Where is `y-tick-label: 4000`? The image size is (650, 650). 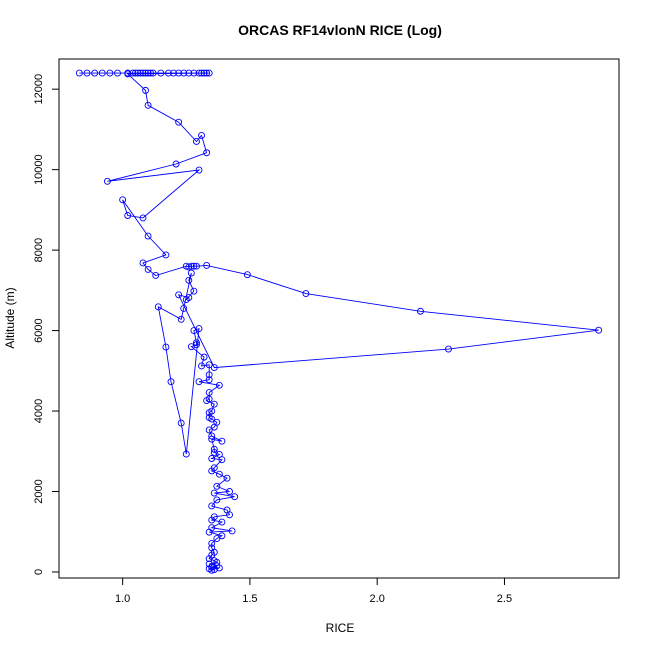 y-tick-label: 4000 is located at coordinates (39, 411).